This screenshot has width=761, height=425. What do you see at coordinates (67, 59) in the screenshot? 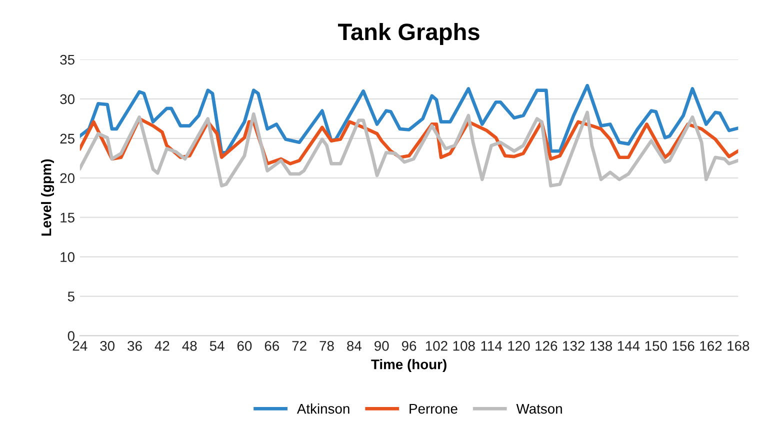
I see `y-tick-label: 35` at bounding box center [67, 59].